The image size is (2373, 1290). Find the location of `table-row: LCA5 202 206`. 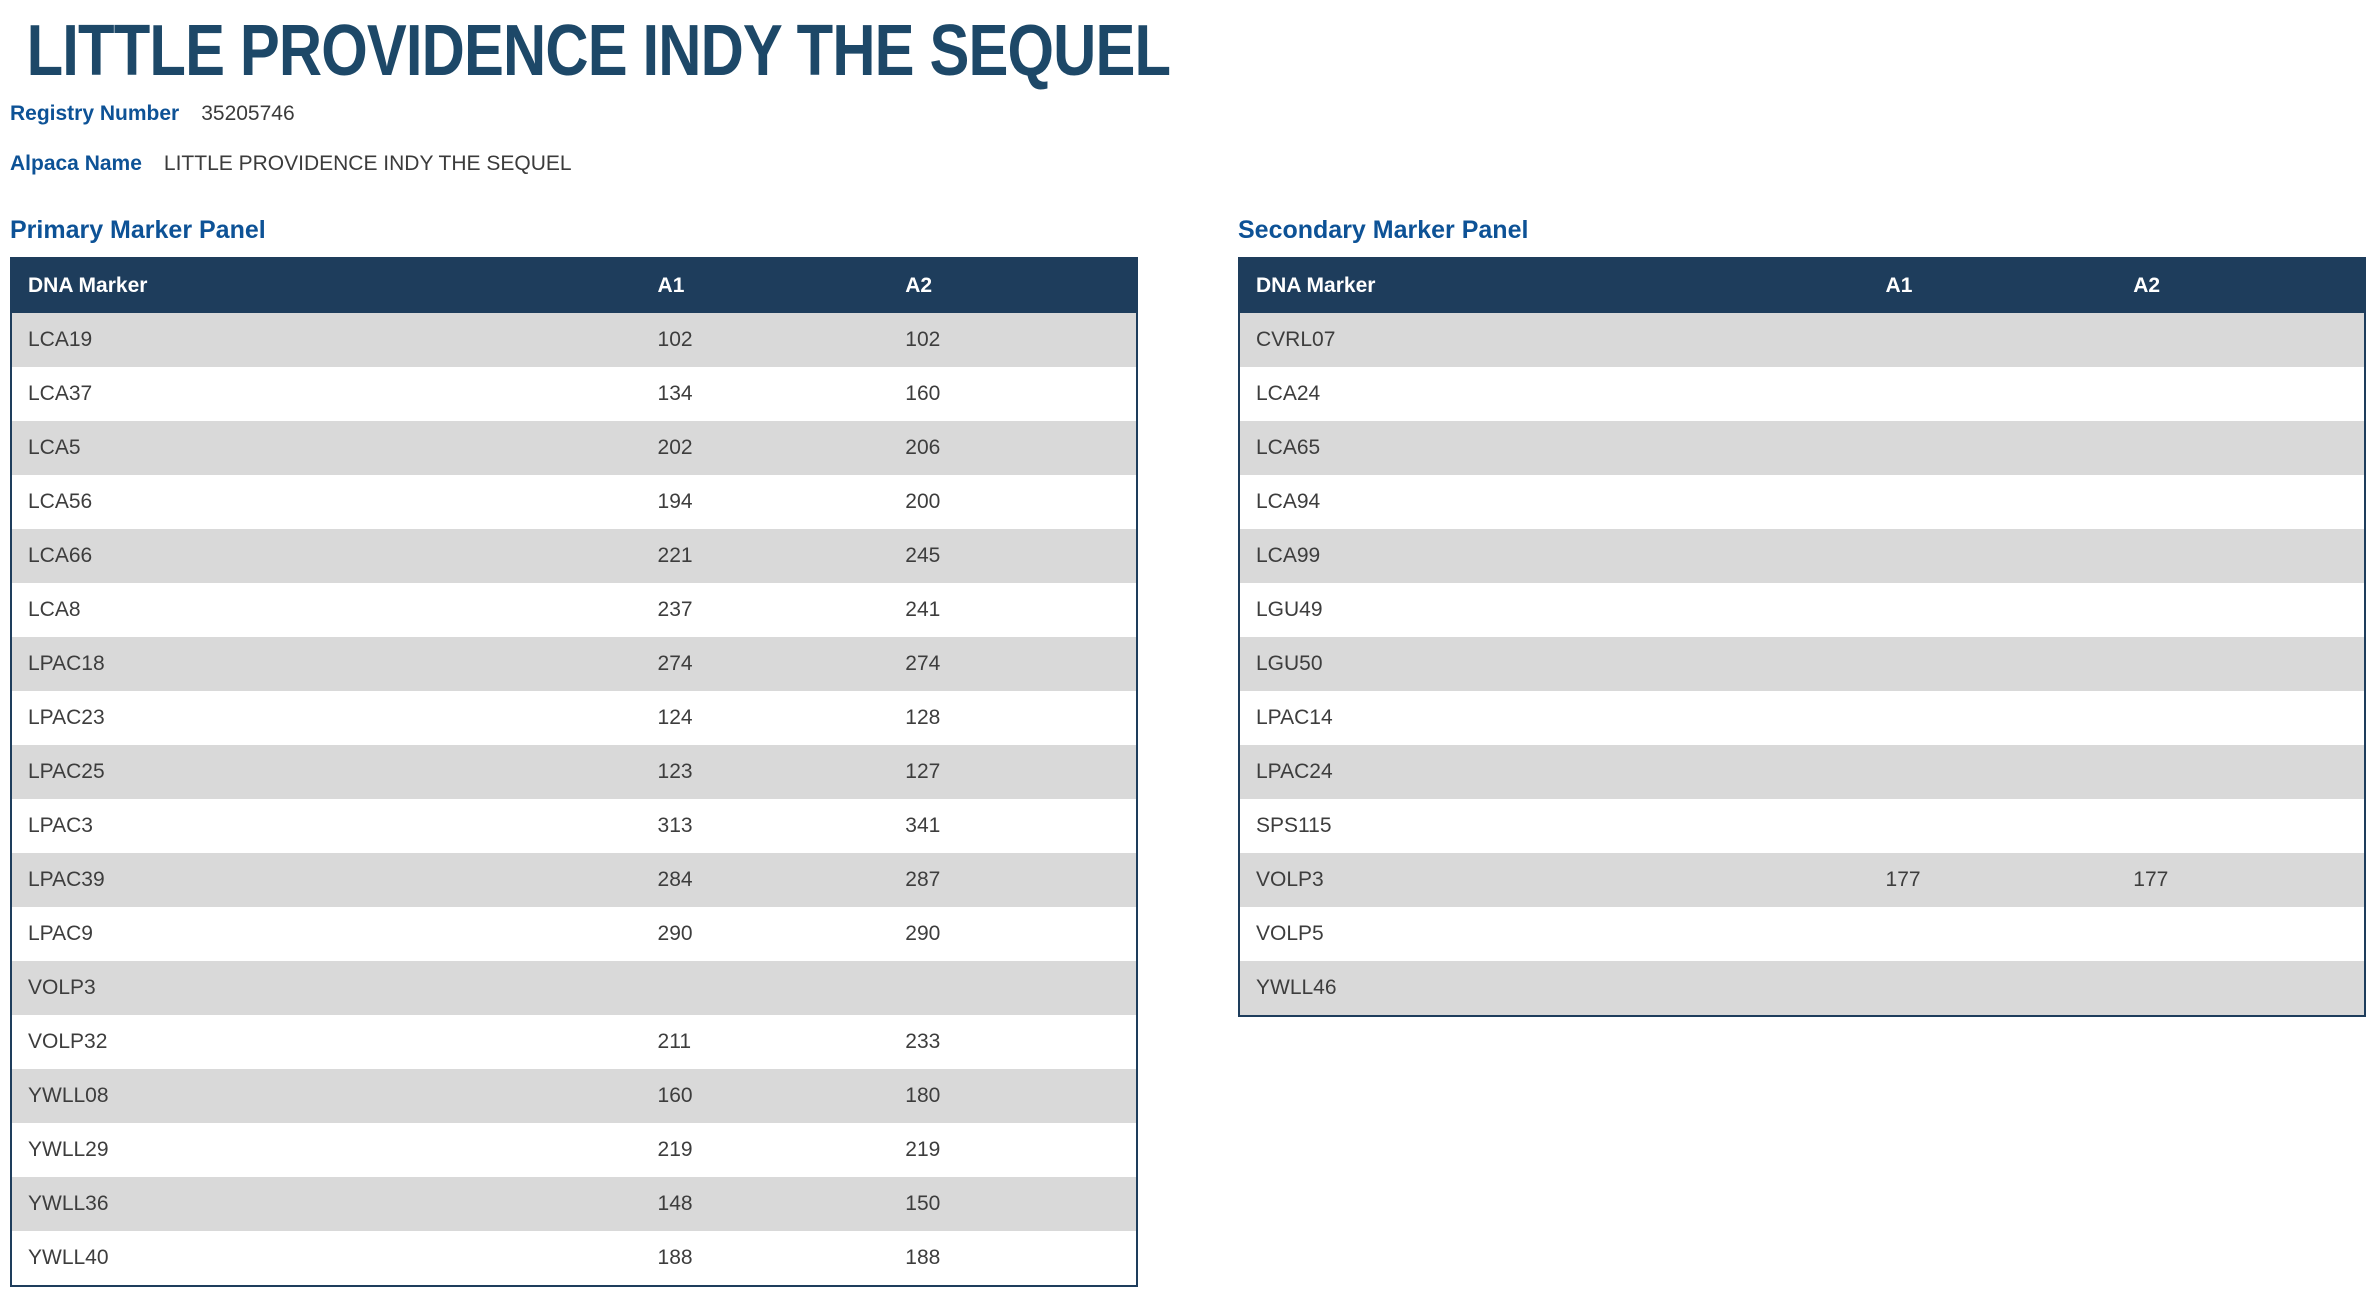

table-row: LCA5 202 206 is located at coordinates (574, 448).